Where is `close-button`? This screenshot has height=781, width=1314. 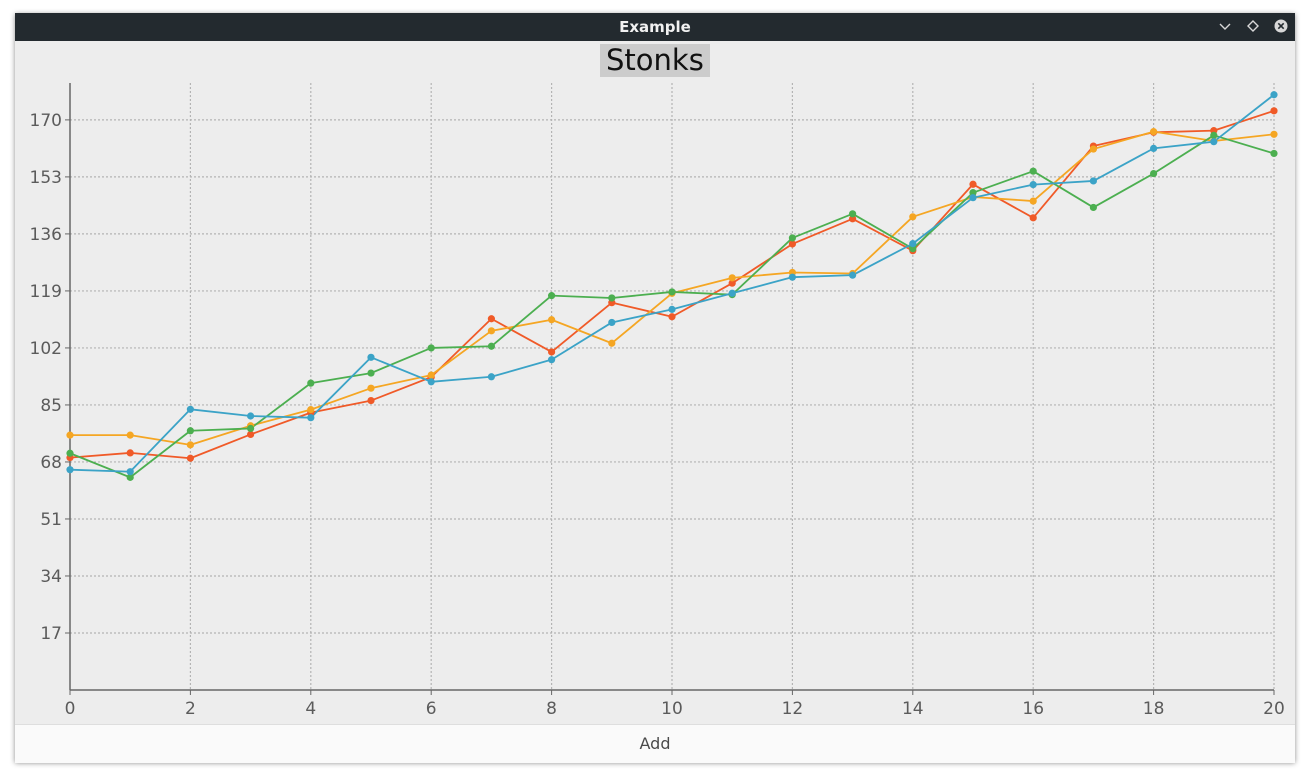
close-button is located at coordinates (1281, 26).